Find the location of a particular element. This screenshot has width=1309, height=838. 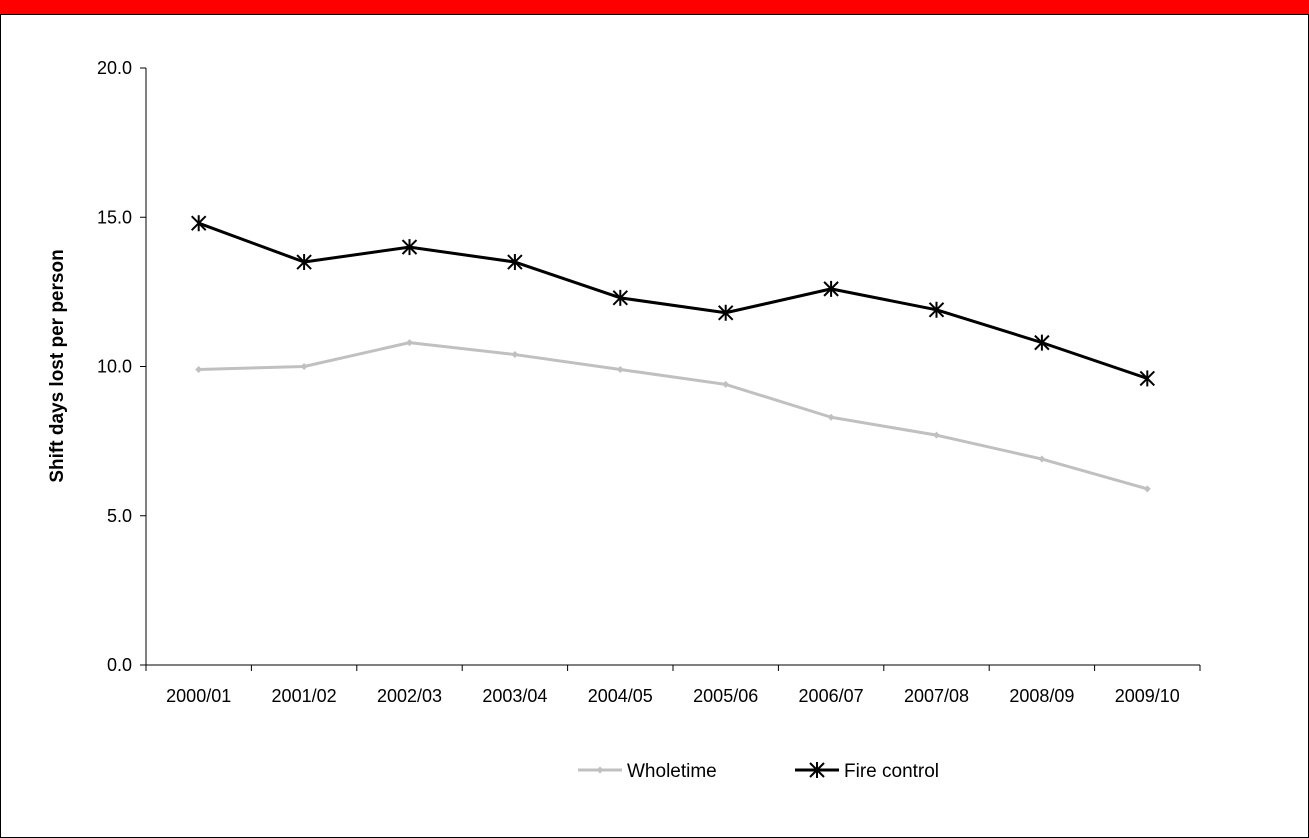

y-ticks: 0.0 5.0 10.0 15.0 20.0 is located at coordinates (121, 366).